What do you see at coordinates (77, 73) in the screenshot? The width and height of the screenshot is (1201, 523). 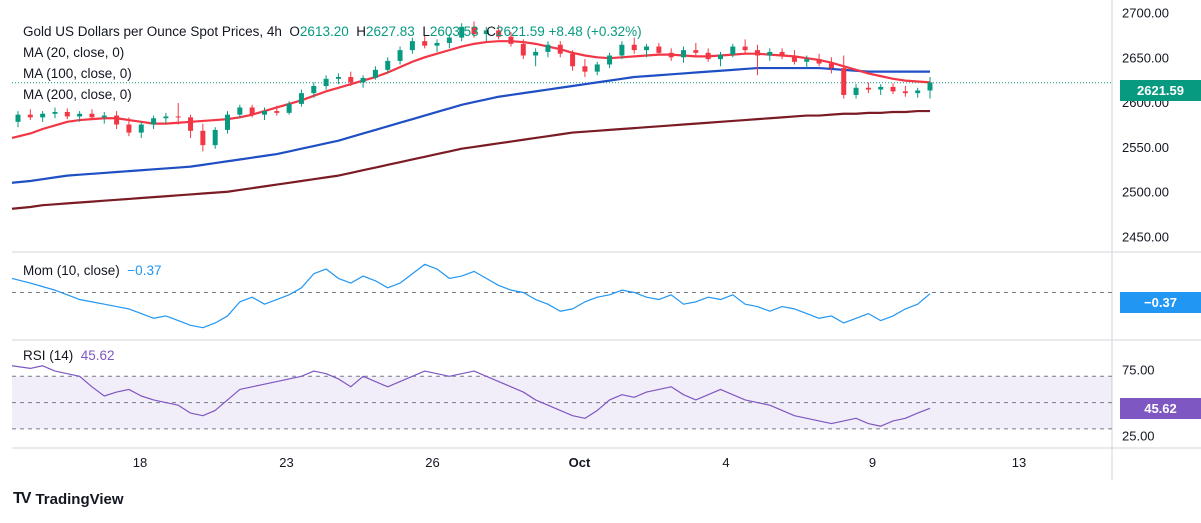 I see `ma100-legend: MA (100, close, 0)` at bounding box center [77, 73].